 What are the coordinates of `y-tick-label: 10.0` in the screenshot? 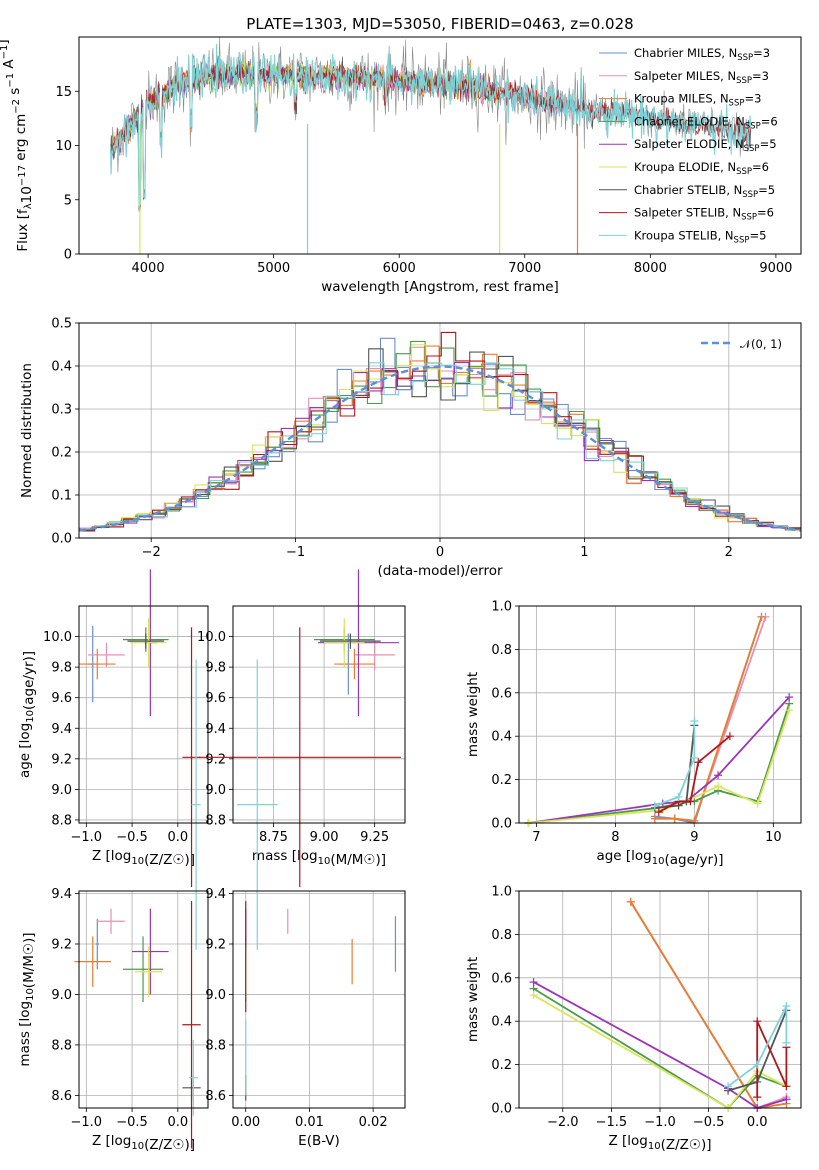 It's located at (57, 637).